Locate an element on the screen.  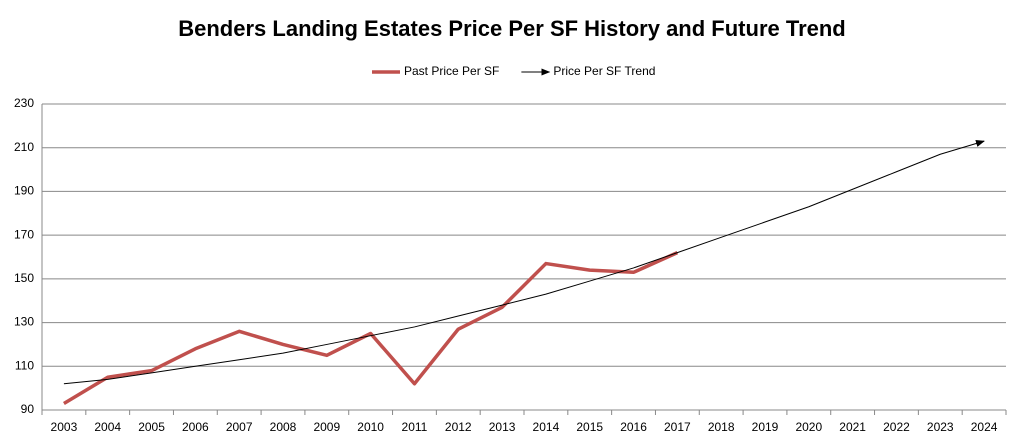
y-tick-label: 210 is located at coordinates (24, 147).